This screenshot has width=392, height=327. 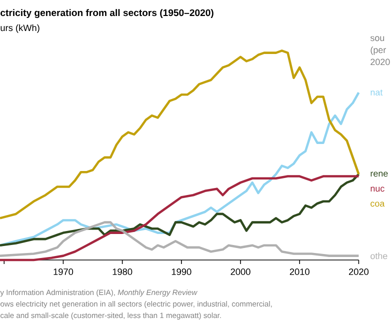 What do you see at coordinates (64, 272) in the screenshot?
I see `x-tick-label: 1970` at bounding box center [64, 272].